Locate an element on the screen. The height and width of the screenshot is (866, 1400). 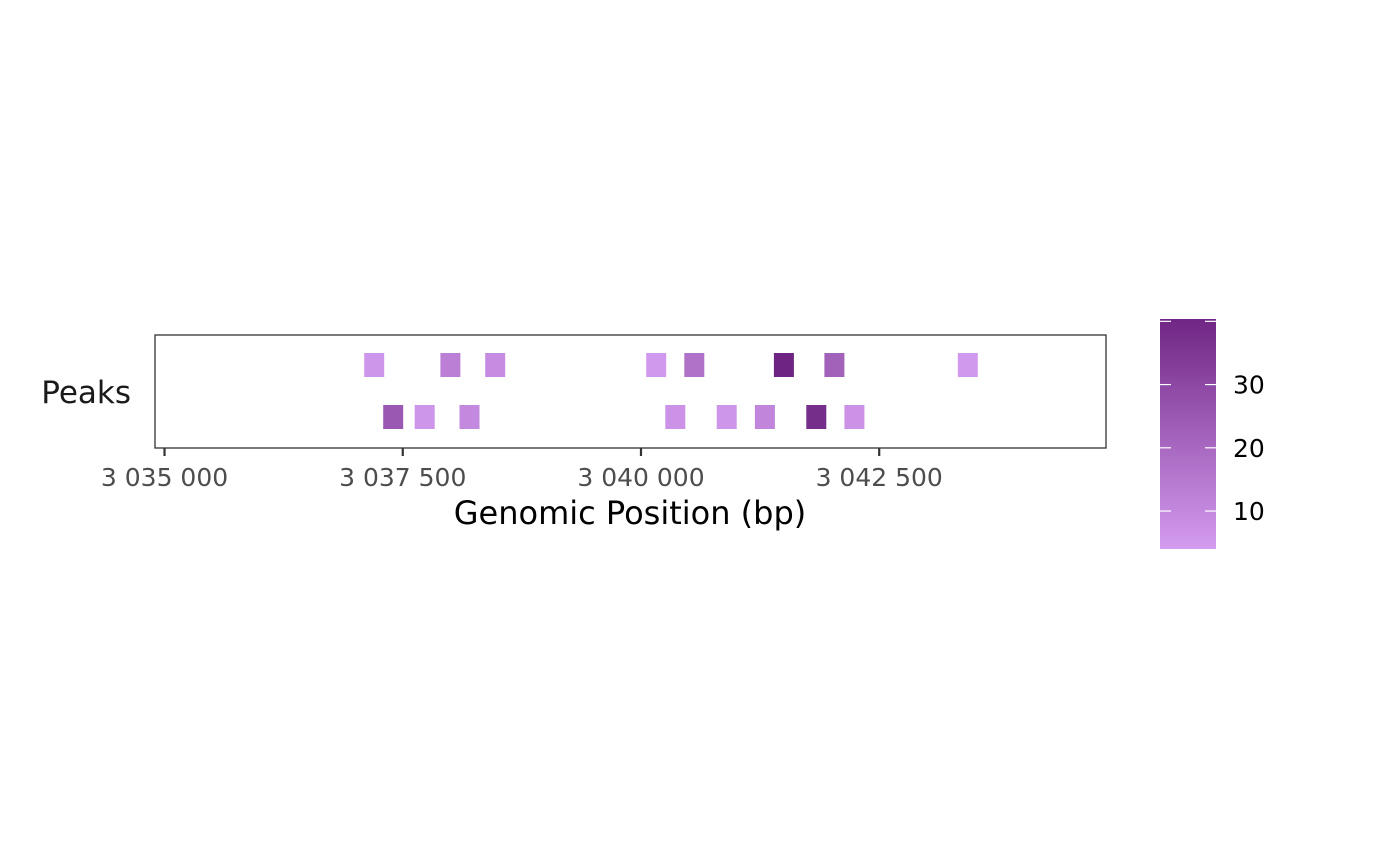
legend-tick-label: 30 is located at coordinates (1249, 385).